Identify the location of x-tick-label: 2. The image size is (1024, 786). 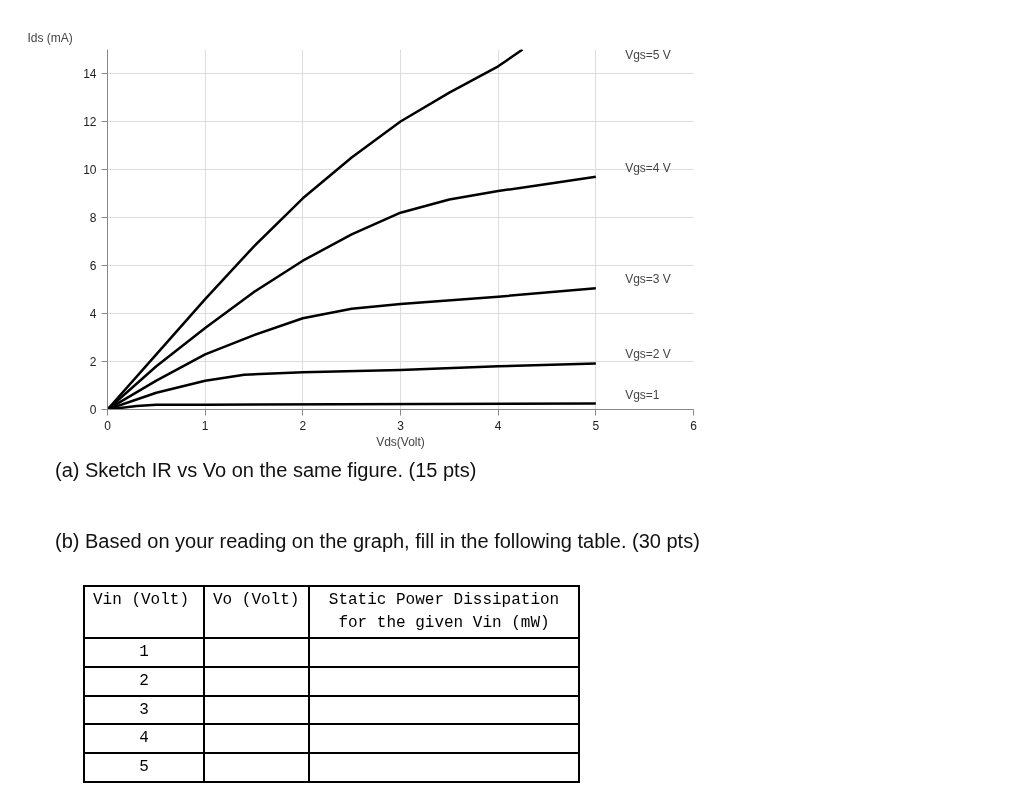
(303, 425).